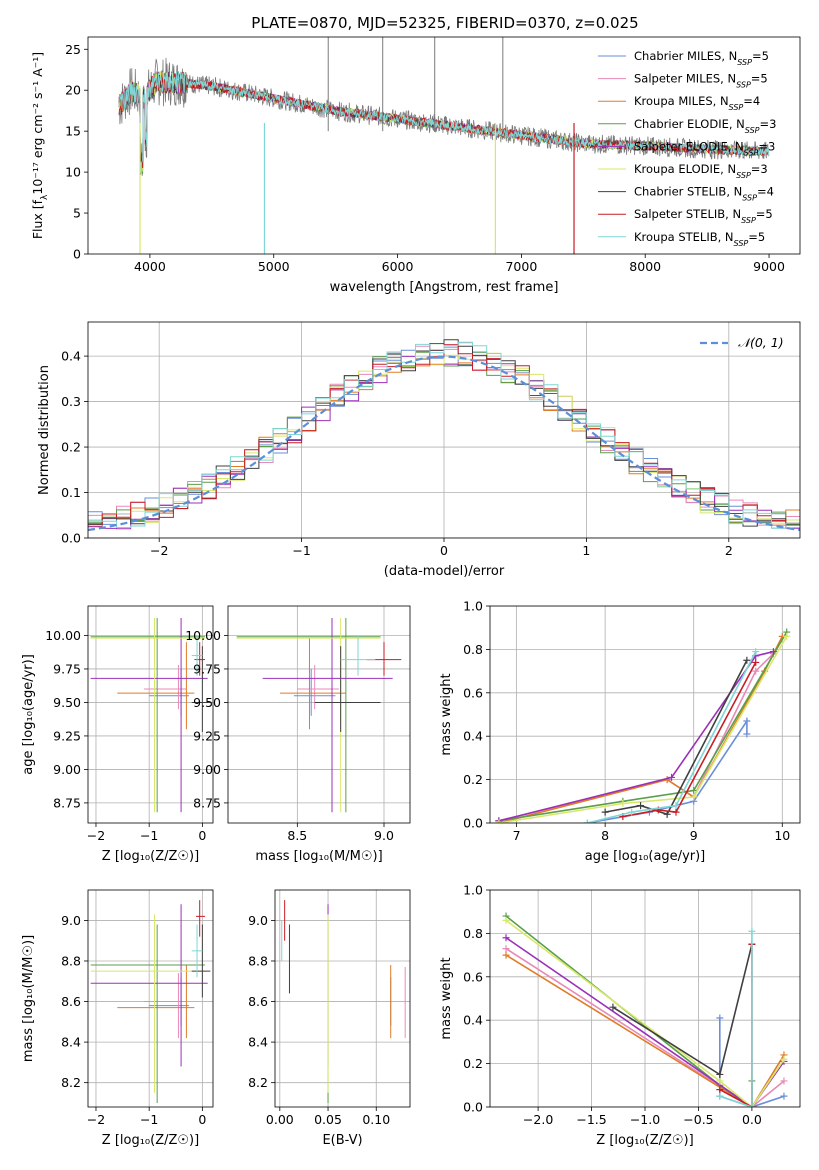 The height and width of the screenshot is (1170, 819). Describe the element at coordinates (765, 192) in the screenshot. I see `legend-nssp-value: =4` at that location.